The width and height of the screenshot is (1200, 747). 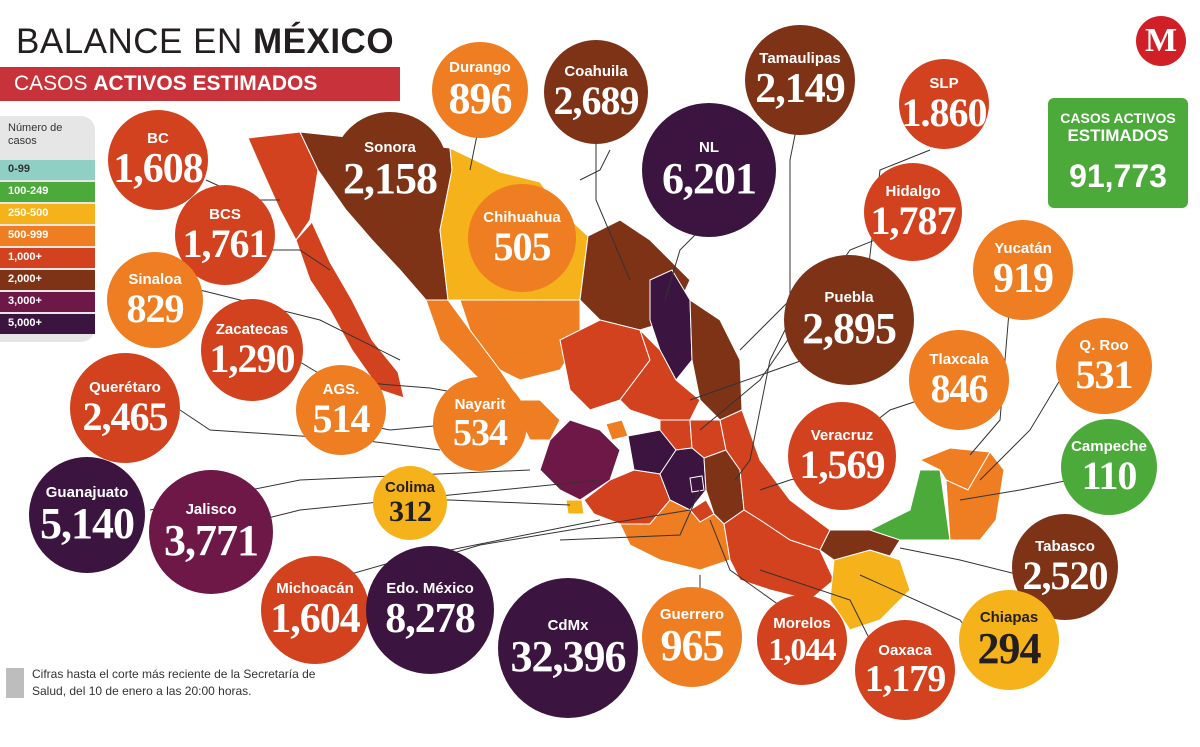 What do you see at coordinates (842, 435) in the screenshot?
I see `state-name: Veracruz` at bounding box center [842, 435].